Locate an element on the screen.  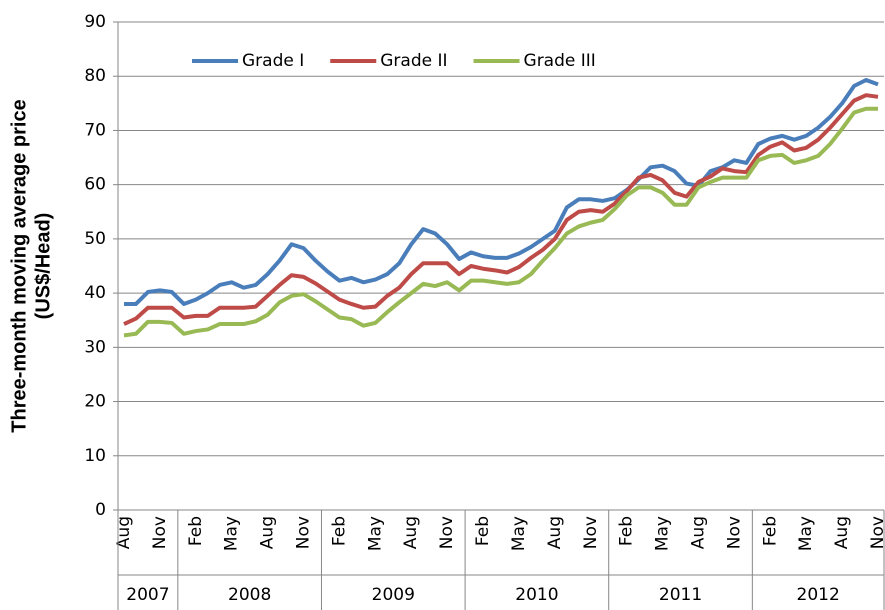
y-axis-label: (US$/Head) is located at coordinates (43, 266).